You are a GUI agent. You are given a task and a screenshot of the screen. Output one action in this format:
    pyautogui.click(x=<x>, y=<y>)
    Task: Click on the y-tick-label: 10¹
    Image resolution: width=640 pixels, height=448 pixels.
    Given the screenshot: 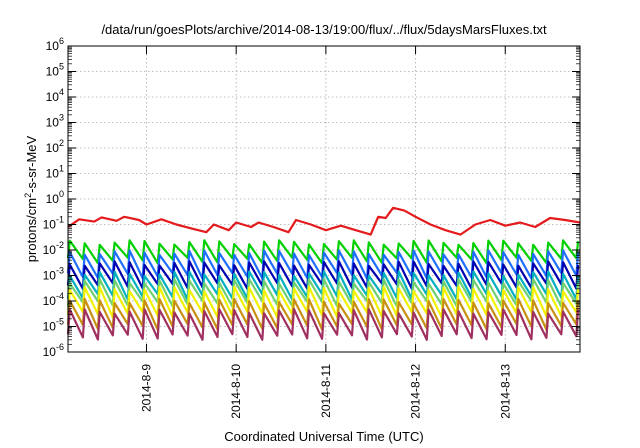 What is the action you would take?
    pyautogui.click(x=55, y=172)
    